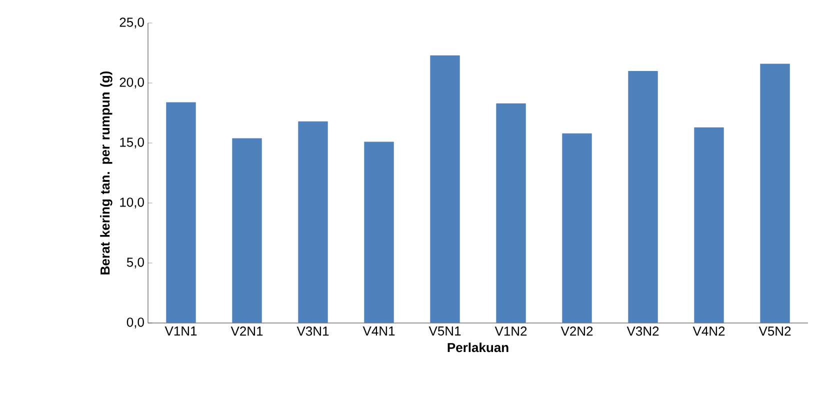  Describe the element at coordinates (774, 331) in the screenshot. I see `x-tick-label: V5N2` at that location.